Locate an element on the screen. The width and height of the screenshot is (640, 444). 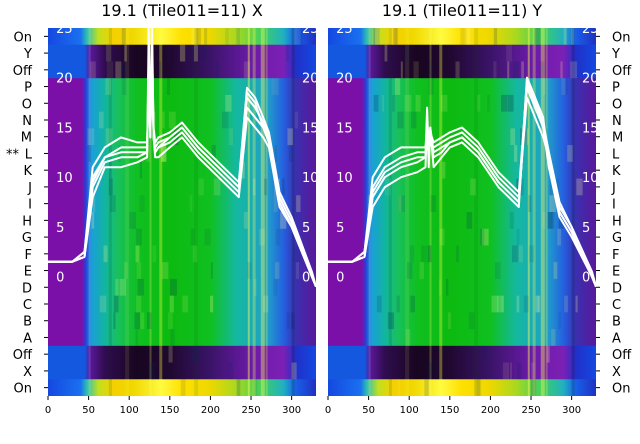
heatmap-row-y is located at coordinates (462, 53).